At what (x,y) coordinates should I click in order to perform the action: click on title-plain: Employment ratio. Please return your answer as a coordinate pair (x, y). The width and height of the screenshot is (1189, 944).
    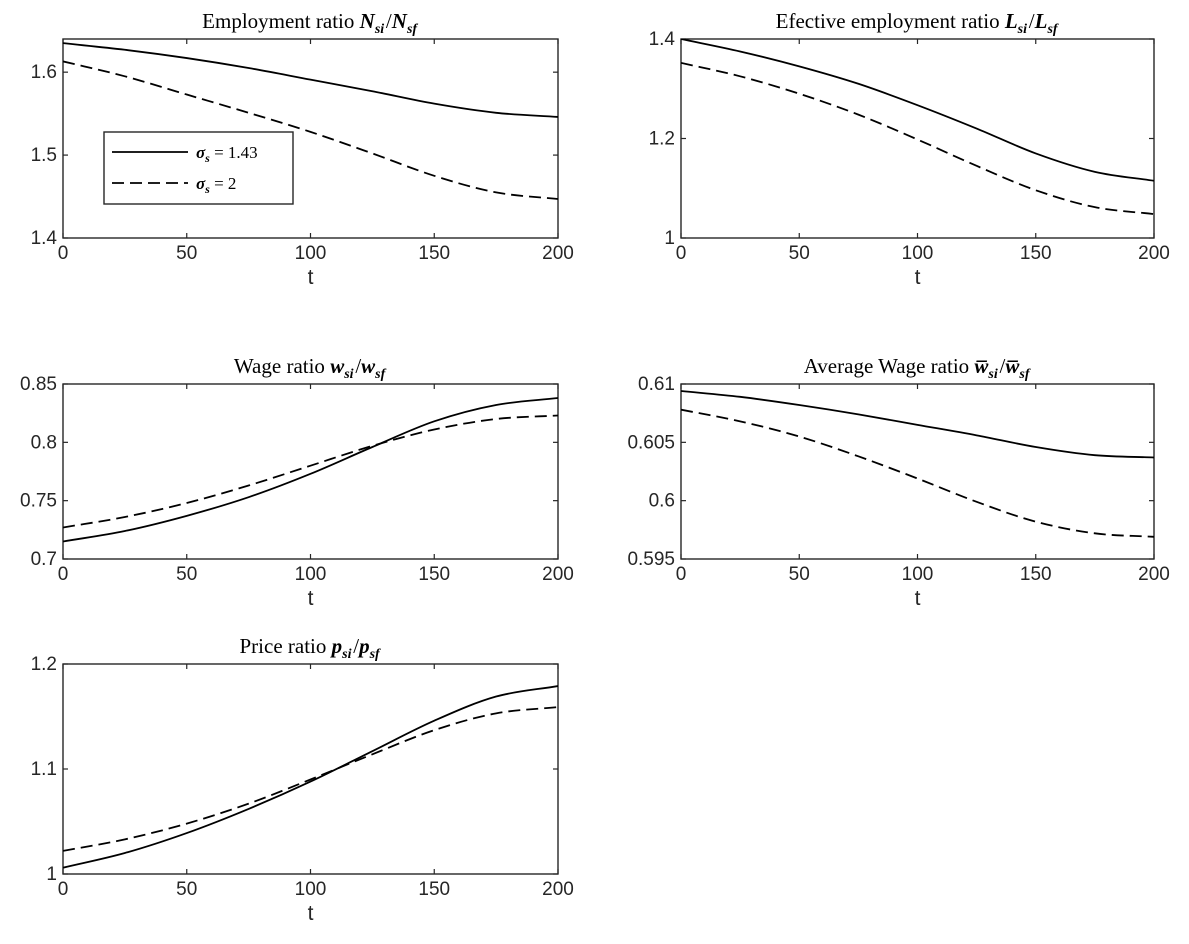
    Looking at the image, I should click on (280, 21).